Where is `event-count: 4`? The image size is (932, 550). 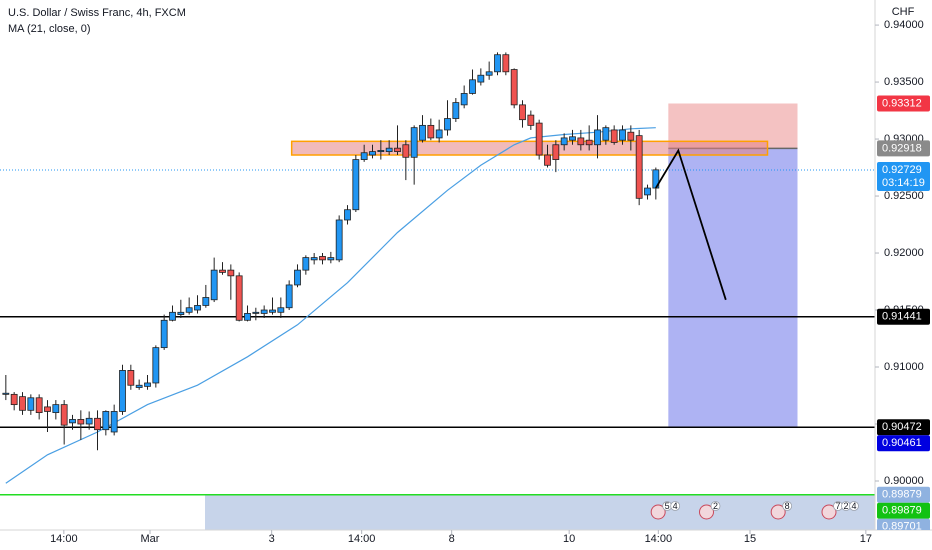 event-count: 4 is located at coordinates (675, 506).